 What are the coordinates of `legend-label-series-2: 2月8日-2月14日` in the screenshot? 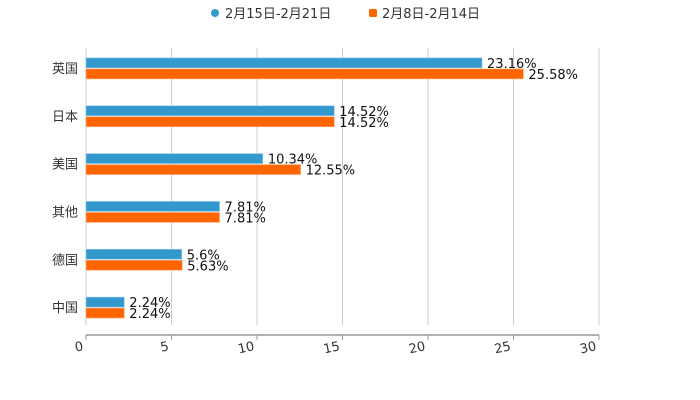 It's located at (431, 14).